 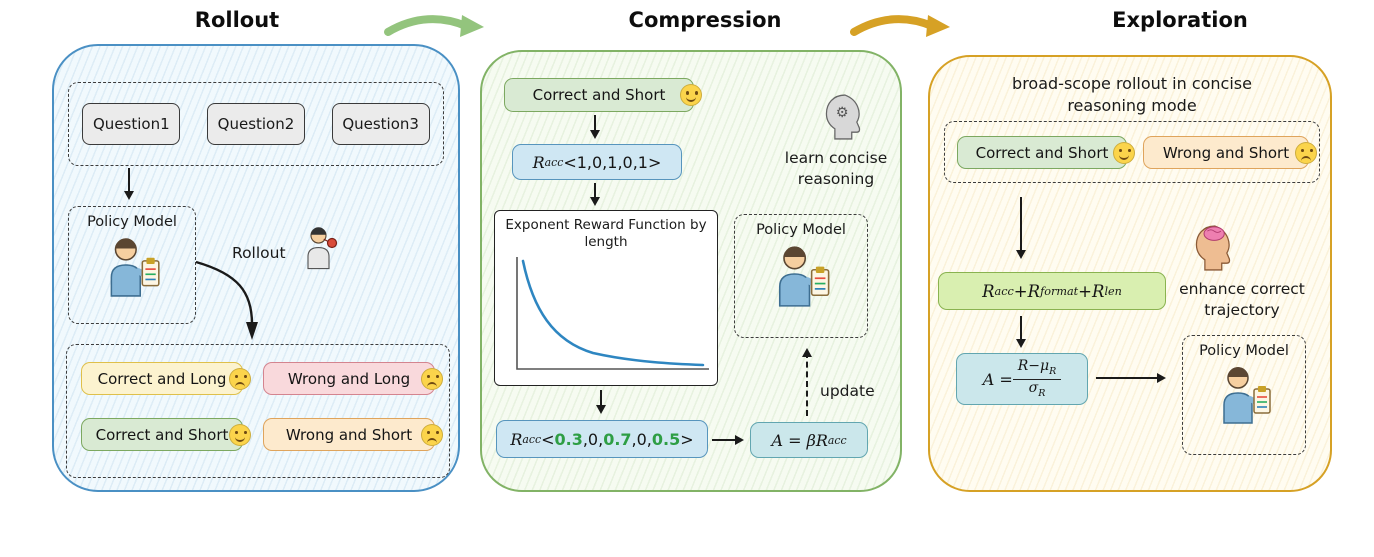 I want to click on format-subscript: format, so click(x=1059, y=291).